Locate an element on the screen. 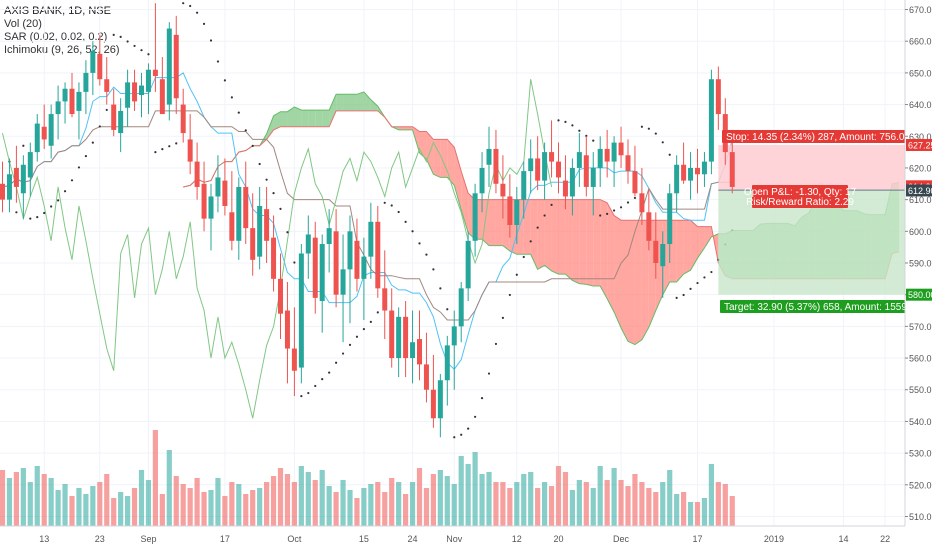 This screenshot has height=550, width=932. time-tick-label: Nov is located at coordinates (454, 539).